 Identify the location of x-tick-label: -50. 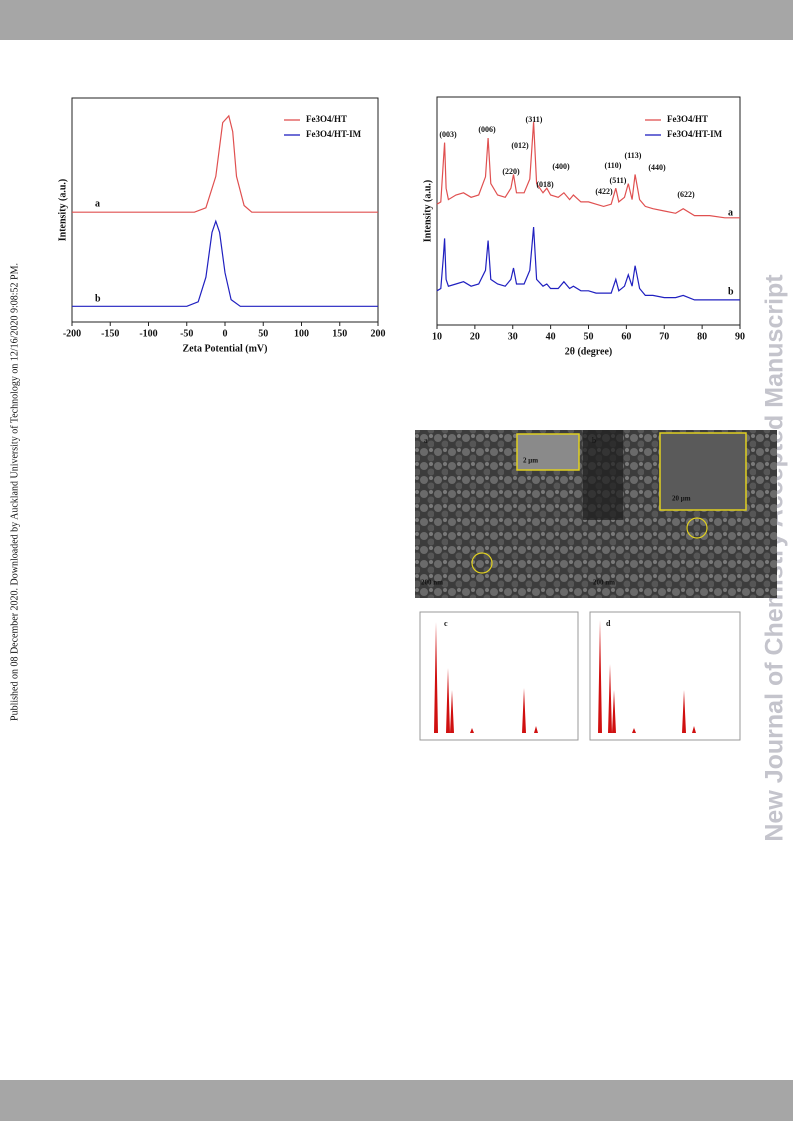
(186, 333).